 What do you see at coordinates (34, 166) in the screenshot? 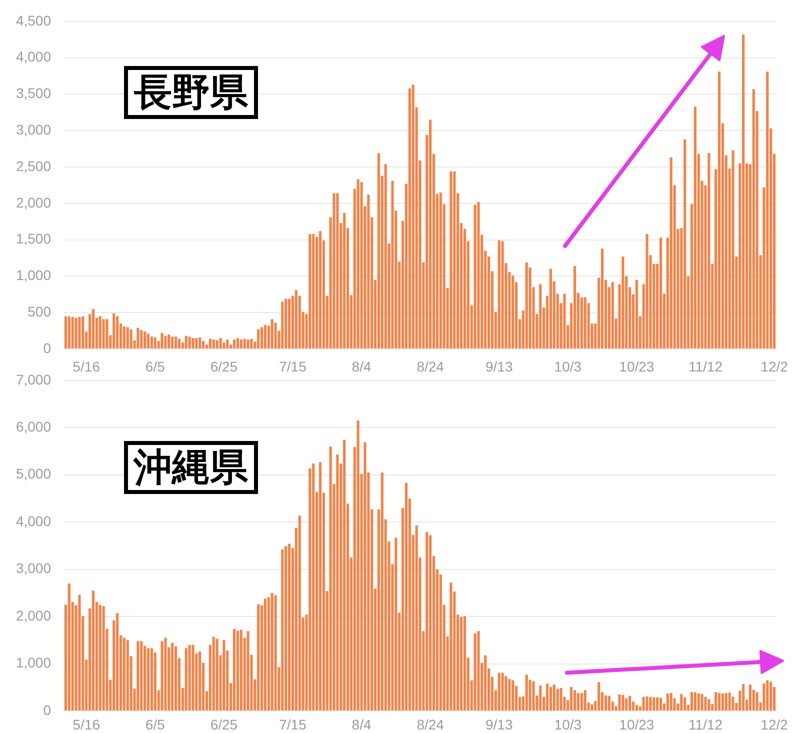
I see `y-tick-label: 2,500` at bounding box center [34, 166].